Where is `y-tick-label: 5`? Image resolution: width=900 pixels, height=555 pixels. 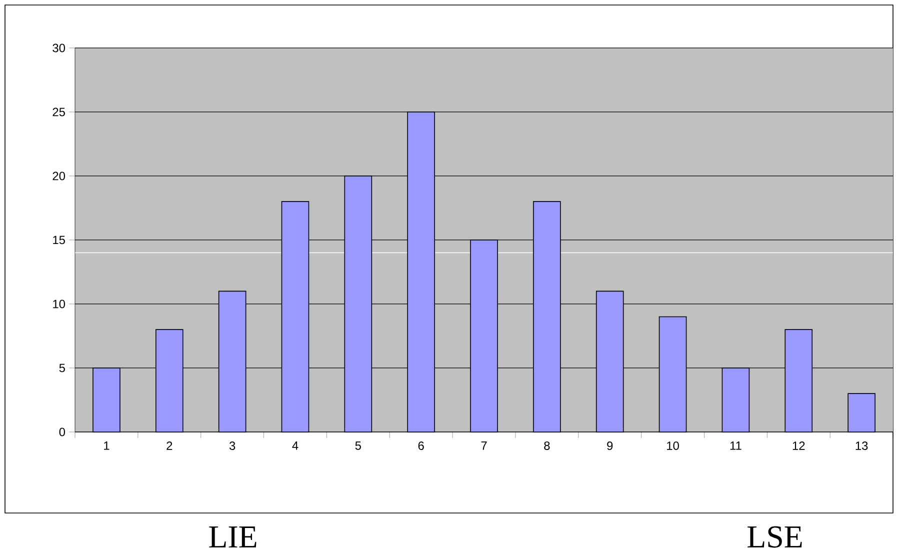 y-tick-label: 5 is located at coordinates (62, 368).